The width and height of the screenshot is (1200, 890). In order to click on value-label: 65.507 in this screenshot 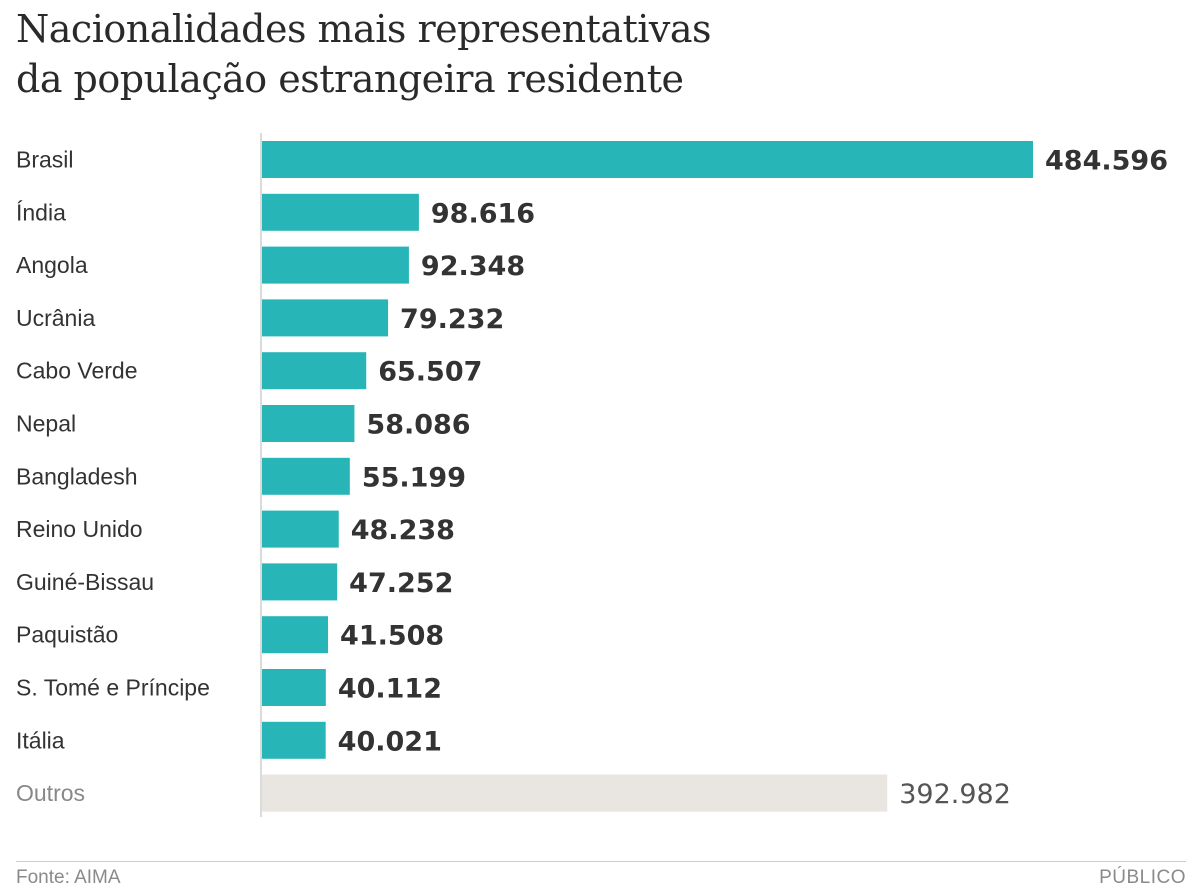, I will do `click(430, 372)`.